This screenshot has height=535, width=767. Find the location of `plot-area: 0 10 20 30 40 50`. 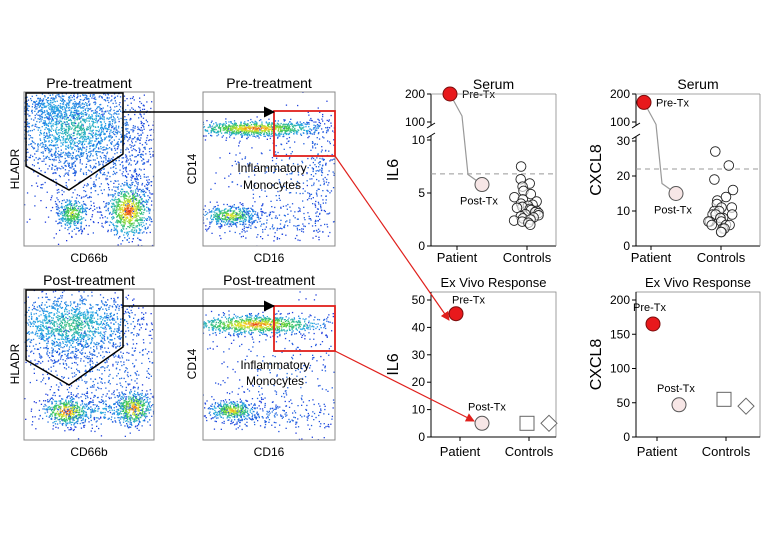

plot-area: 0 10 20 30 40 50 is located at coordinates (485, 367).